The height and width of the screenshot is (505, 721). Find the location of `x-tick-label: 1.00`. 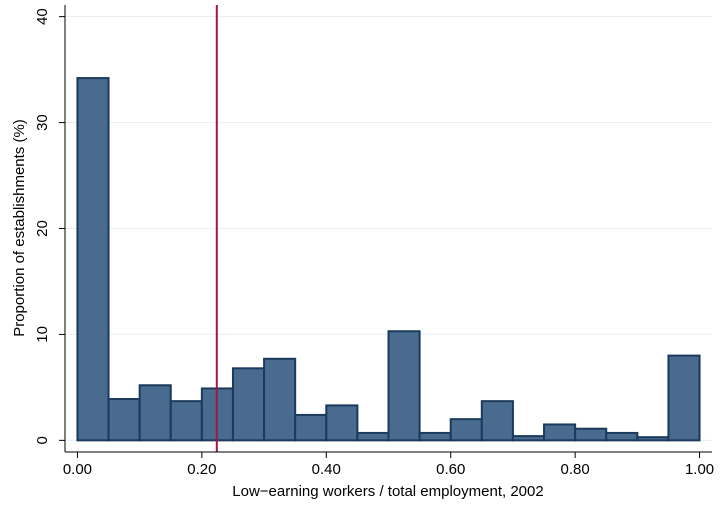

x-tick-label: 1.00 is located at coordinates (699, 469).